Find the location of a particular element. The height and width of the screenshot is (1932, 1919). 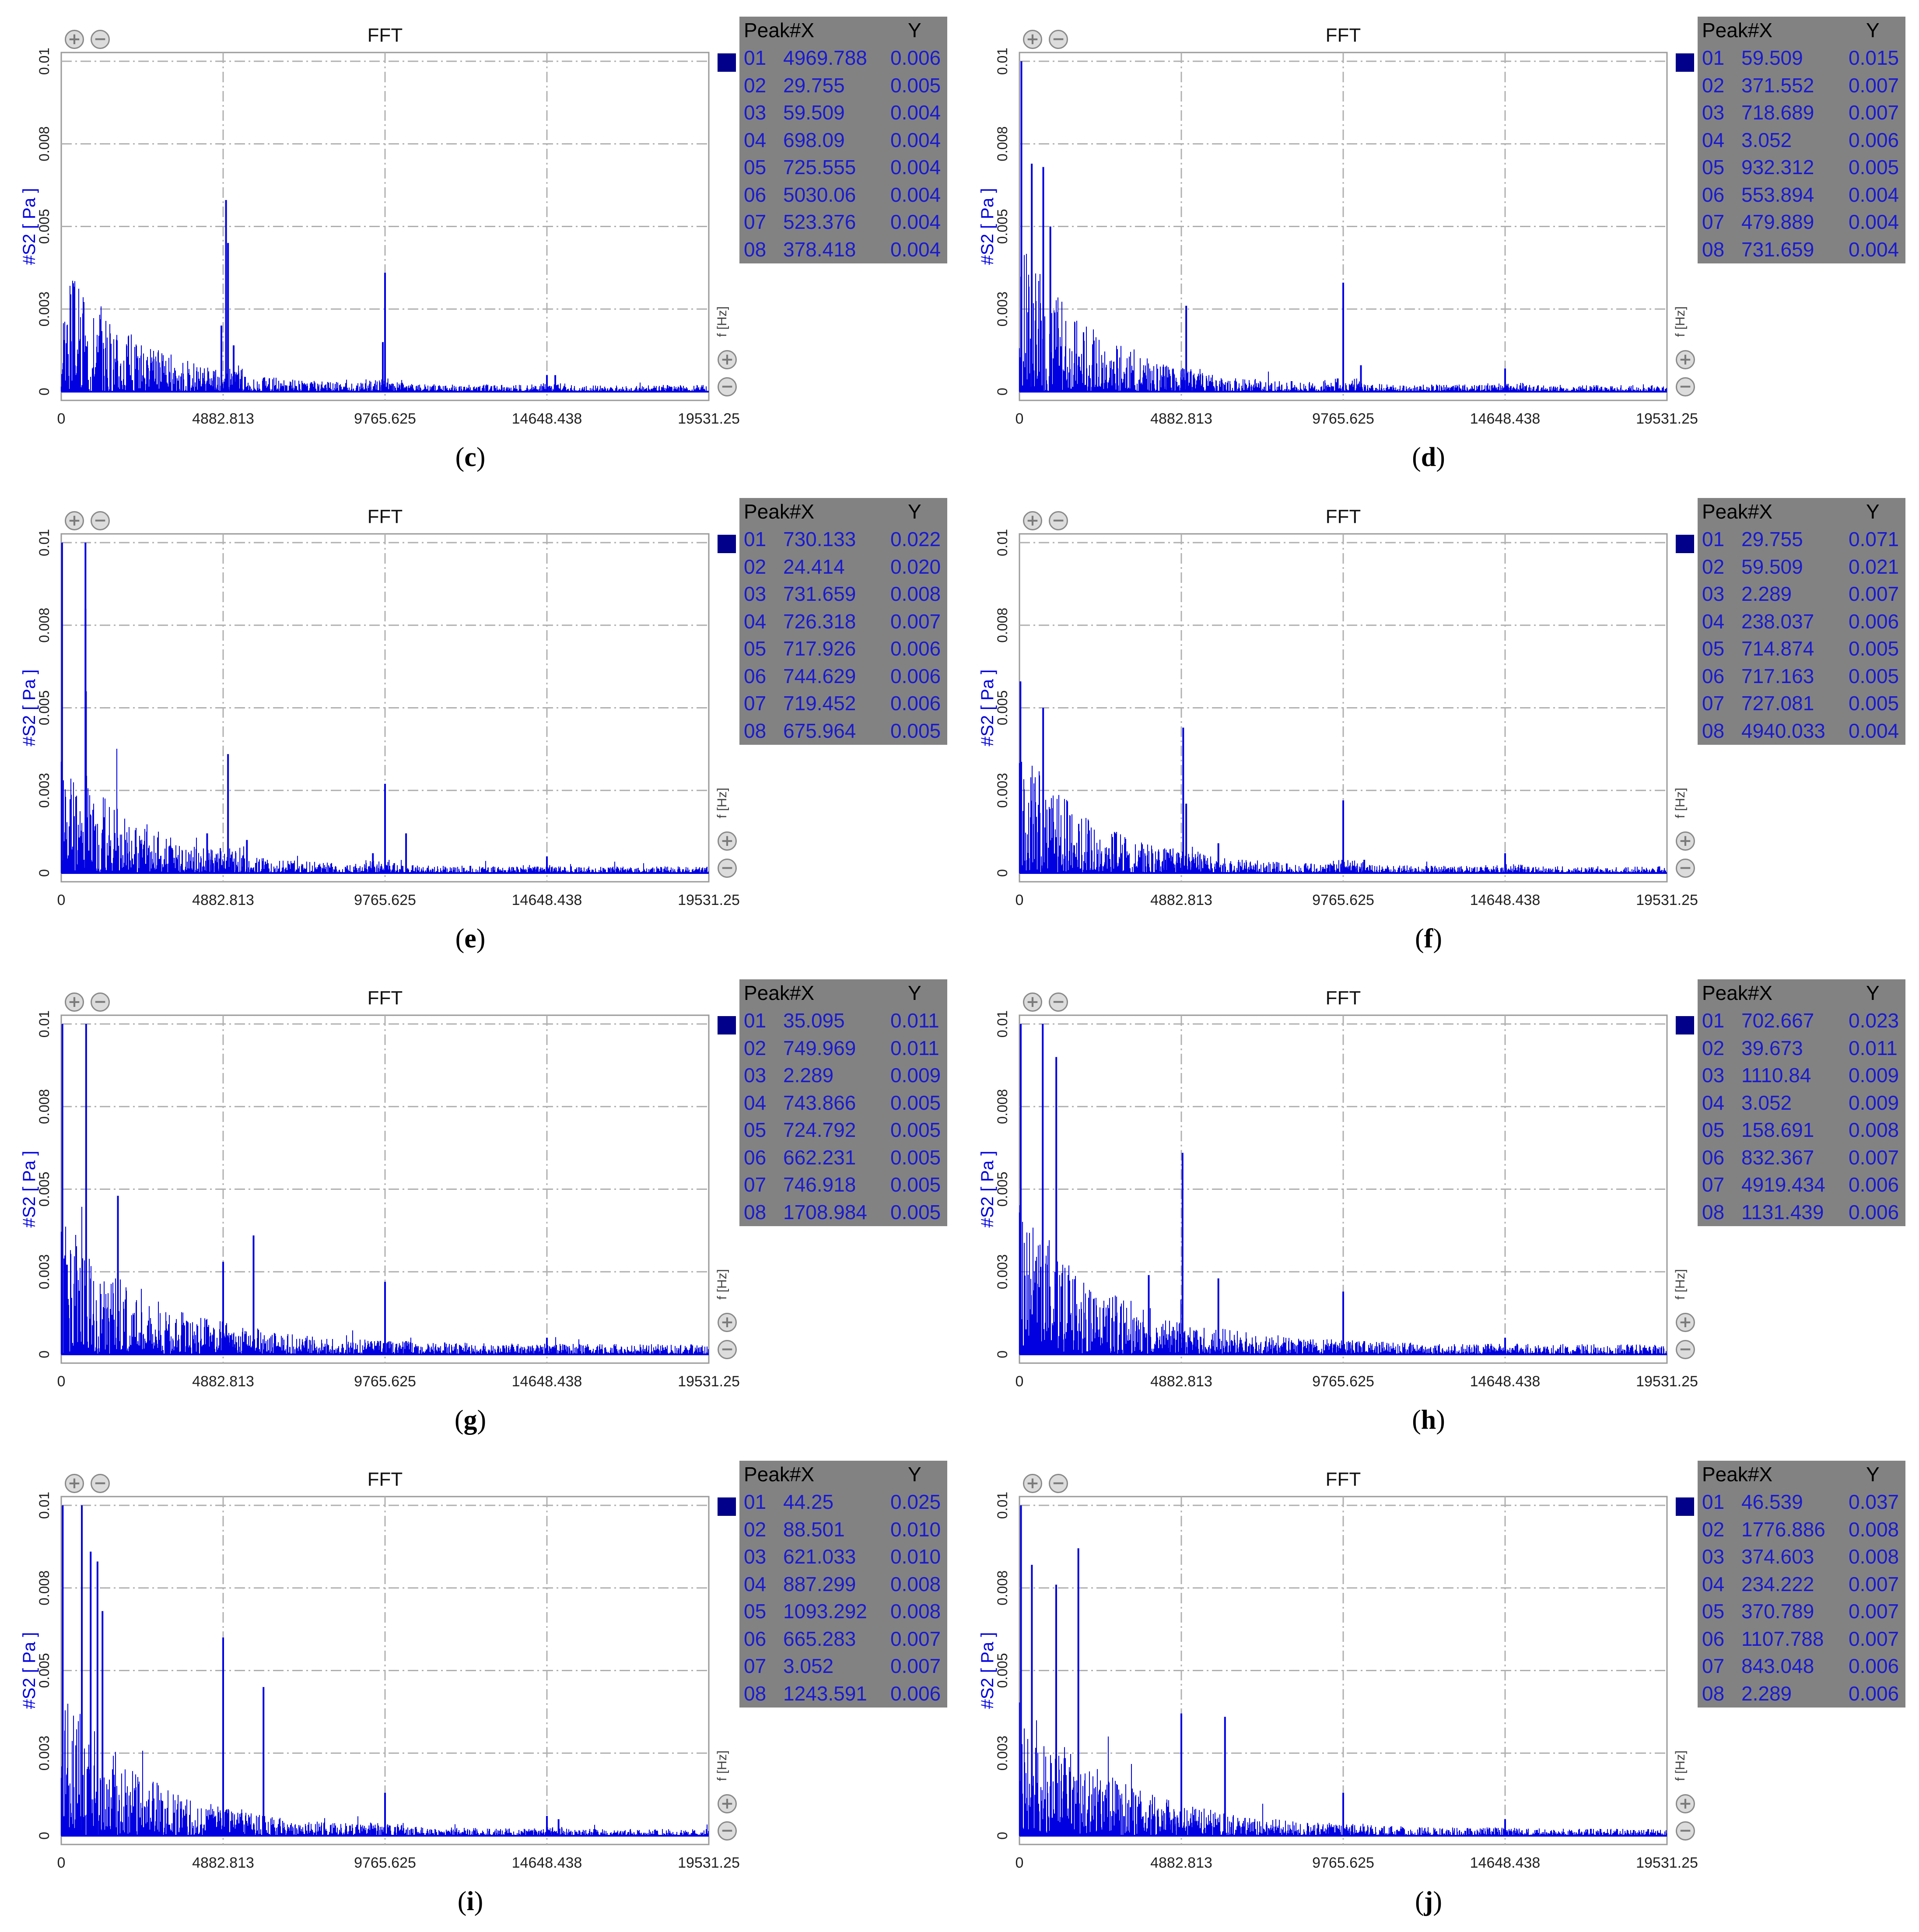

y-axis-label: #S2 [ Pa ] is located at coordinates (987, 1670).